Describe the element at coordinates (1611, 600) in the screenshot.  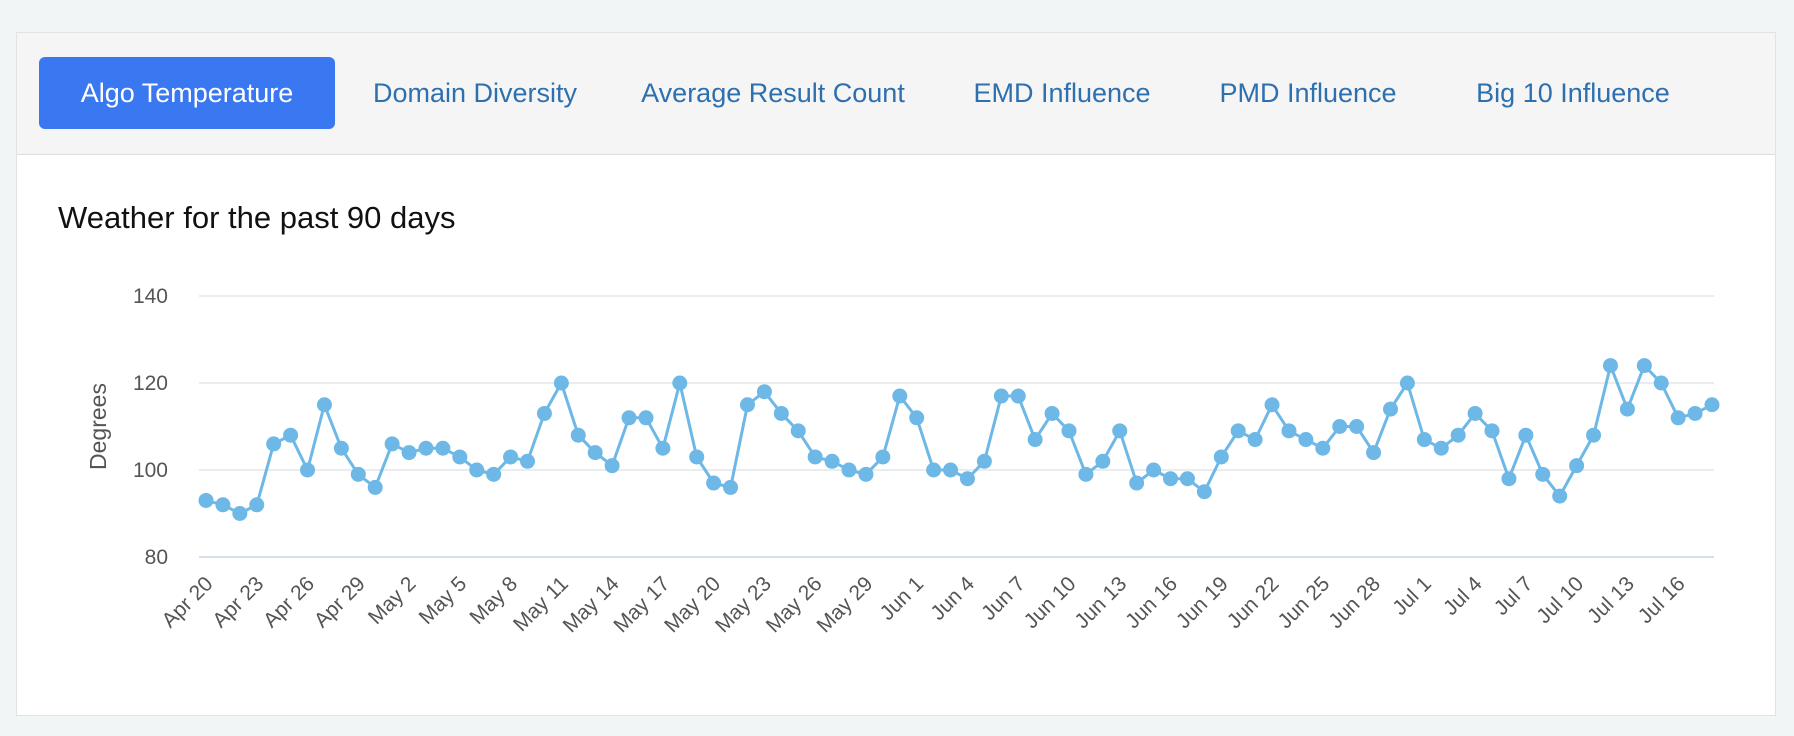
I see `x-tick-label: Jul 13` at that location.